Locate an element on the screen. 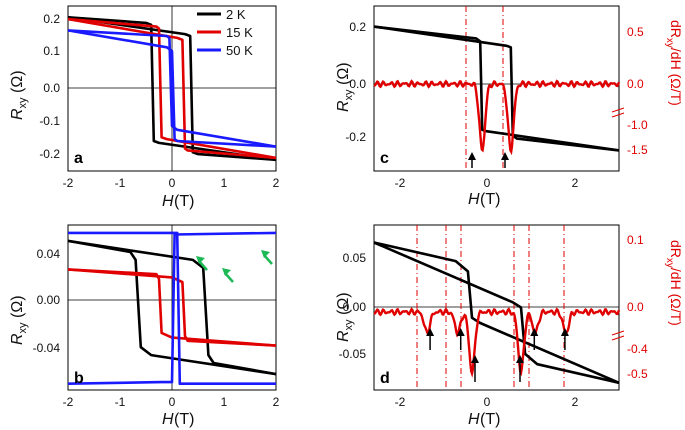 The width and height of the screenshot is (685, 430). panel-b-series-1-down is located at coordinates (172, 307).